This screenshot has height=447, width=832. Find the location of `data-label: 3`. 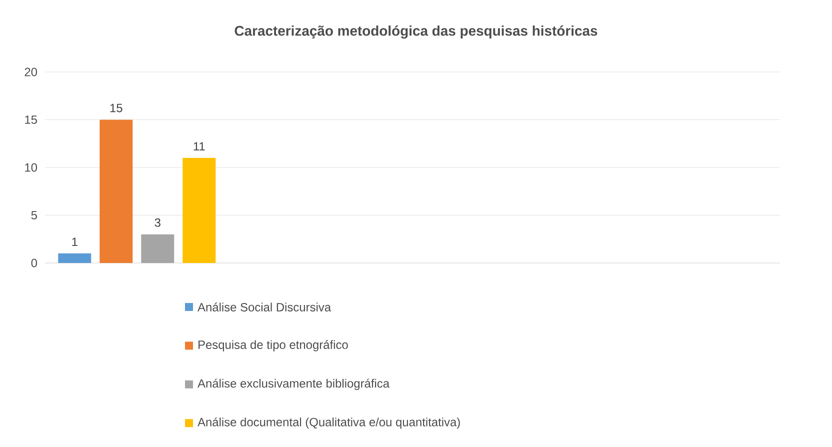

data-label: 3 is located at coordinates (157, 222).